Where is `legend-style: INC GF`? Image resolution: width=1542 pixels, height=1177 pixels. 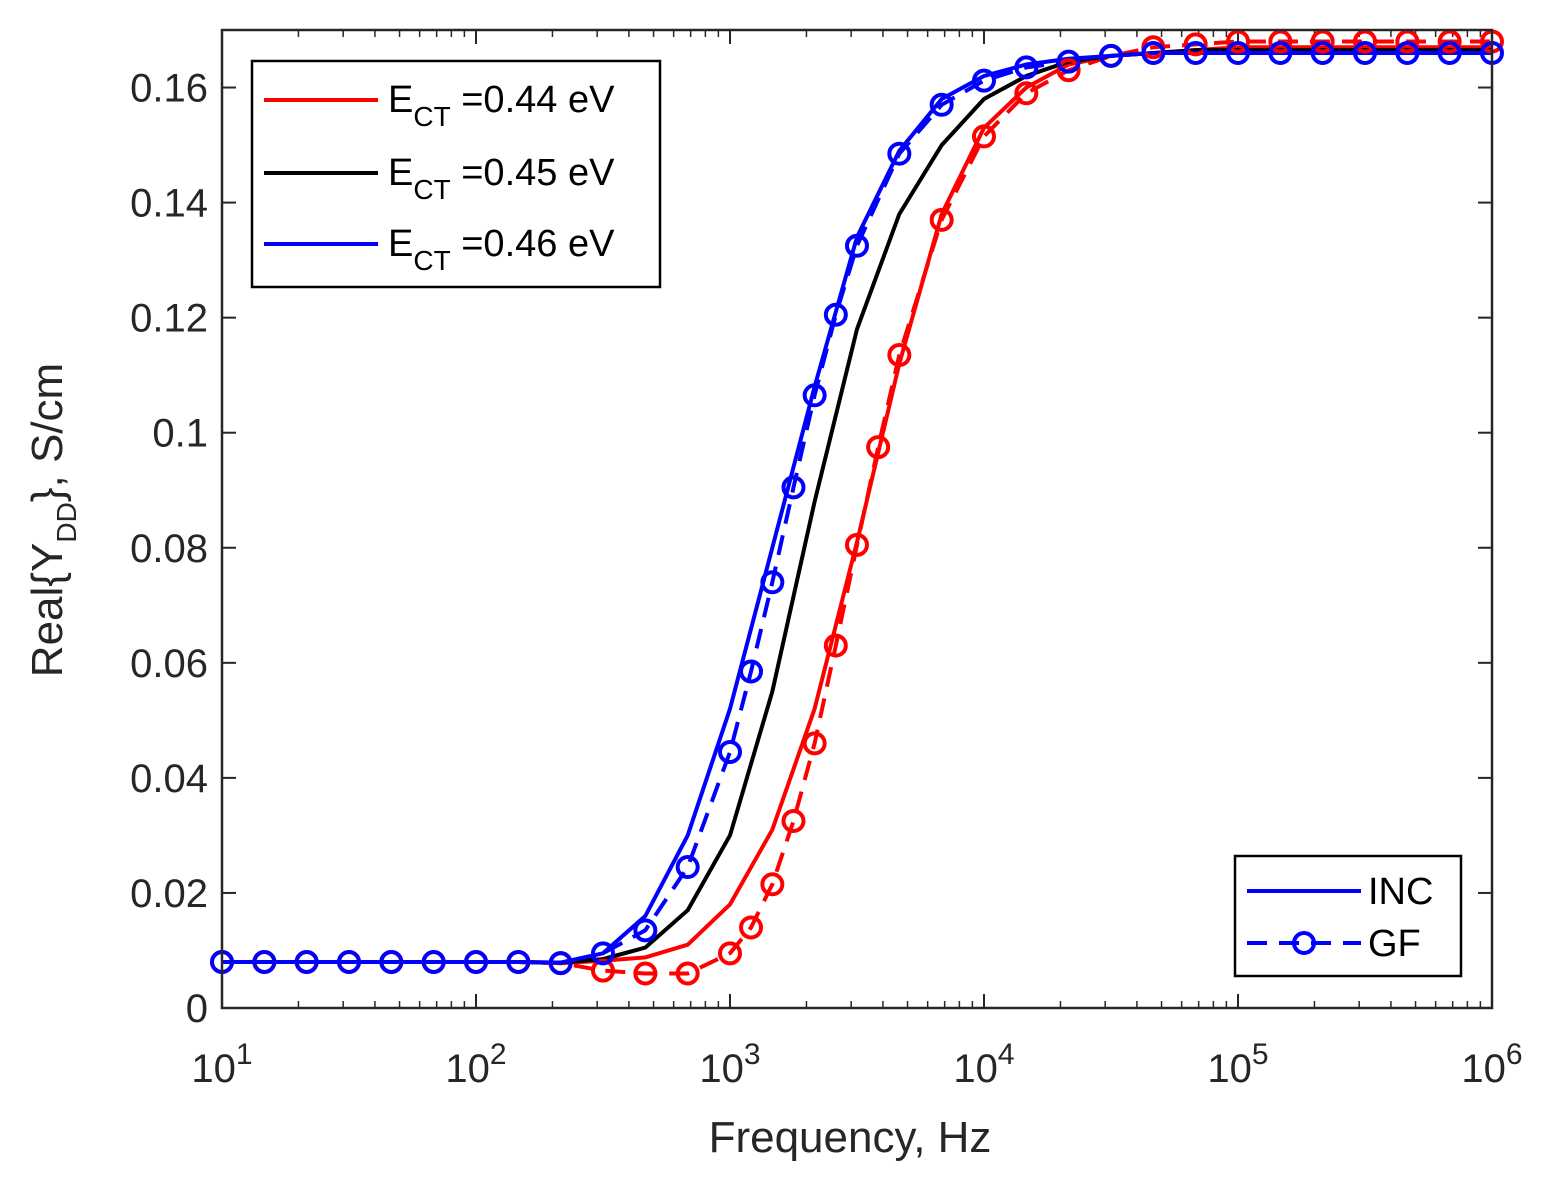 legend-style: INC GF is located at coordinates (1348, 916).